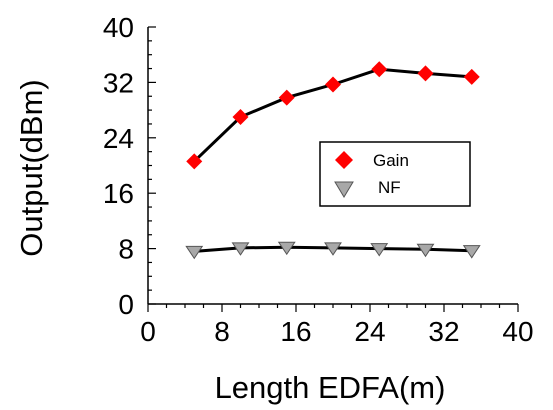  I want to click on y-axis-title: Output(dBm), so click(31, 167).